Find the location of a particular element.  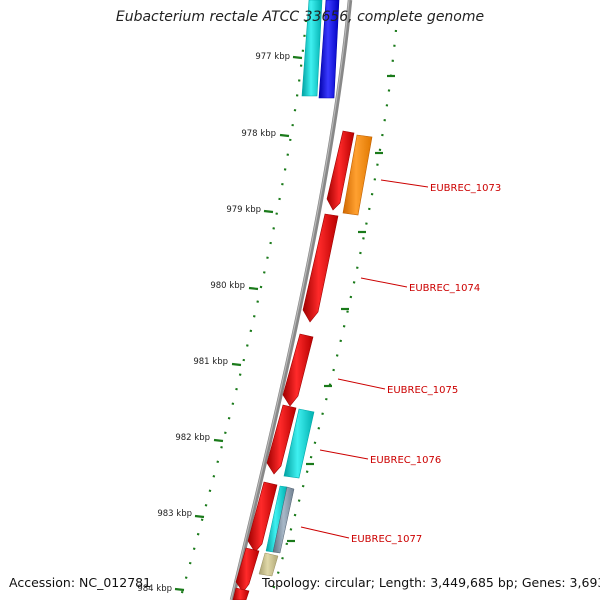

gene-label: EUBREC_1074 is located at coordinates (444, 288).